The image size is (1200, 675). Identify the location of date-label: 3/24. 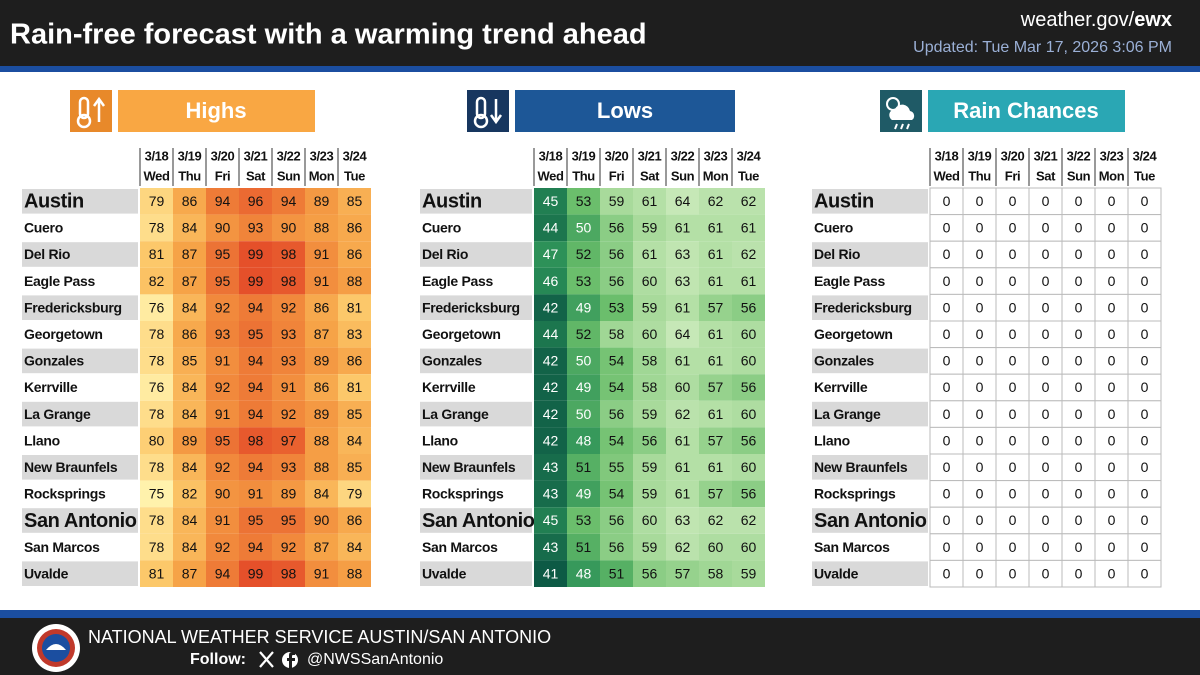
(355, 155).